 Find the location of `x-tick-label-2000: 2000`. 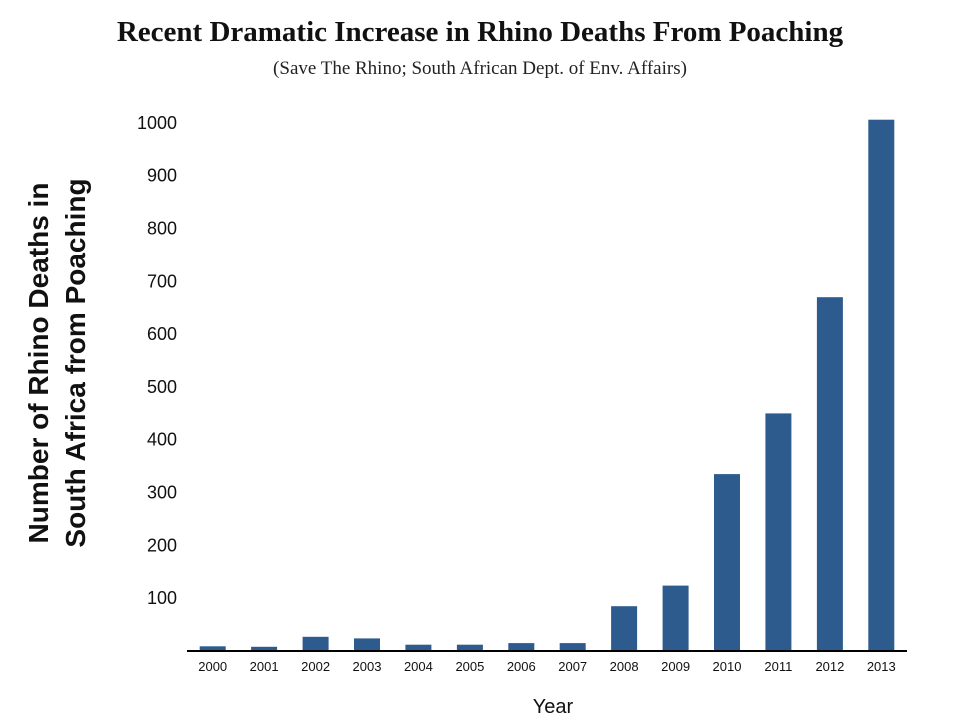

x-tick-label-2000: 2000 is located at coordinates (212, 666).